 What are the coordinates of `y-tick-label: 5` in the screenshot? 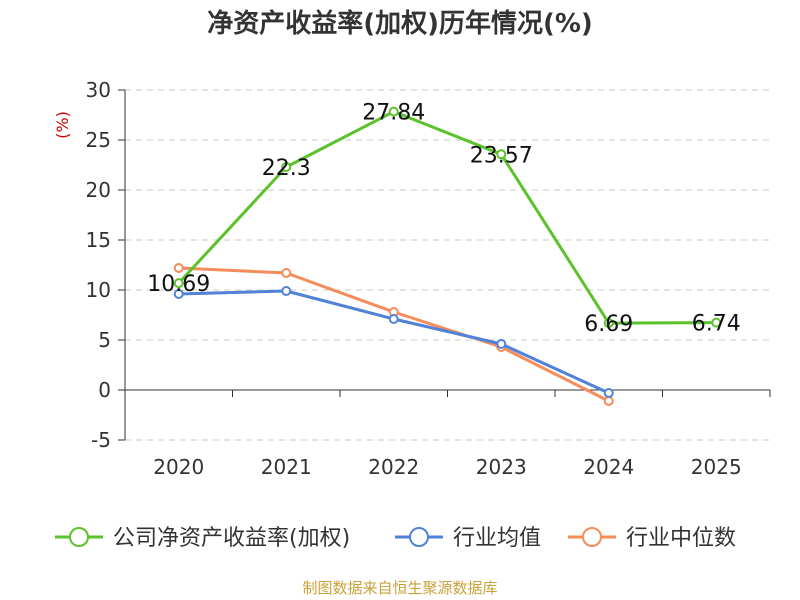 It's located at (104, 340).